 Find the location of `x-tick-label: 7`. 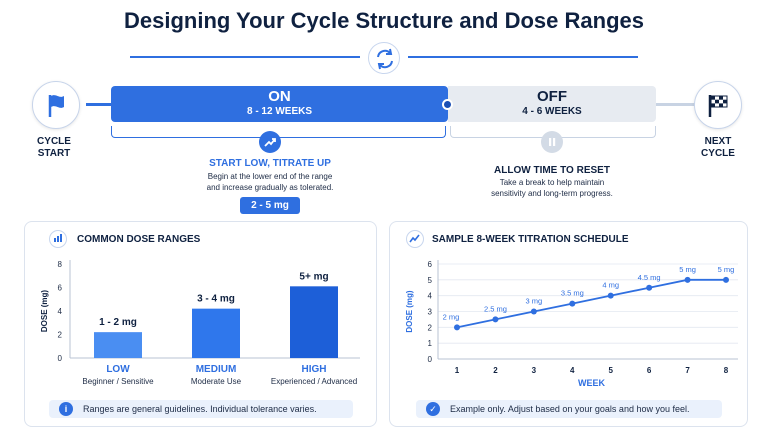

x-tick-label: 7 is located at coordinates (687, 370).